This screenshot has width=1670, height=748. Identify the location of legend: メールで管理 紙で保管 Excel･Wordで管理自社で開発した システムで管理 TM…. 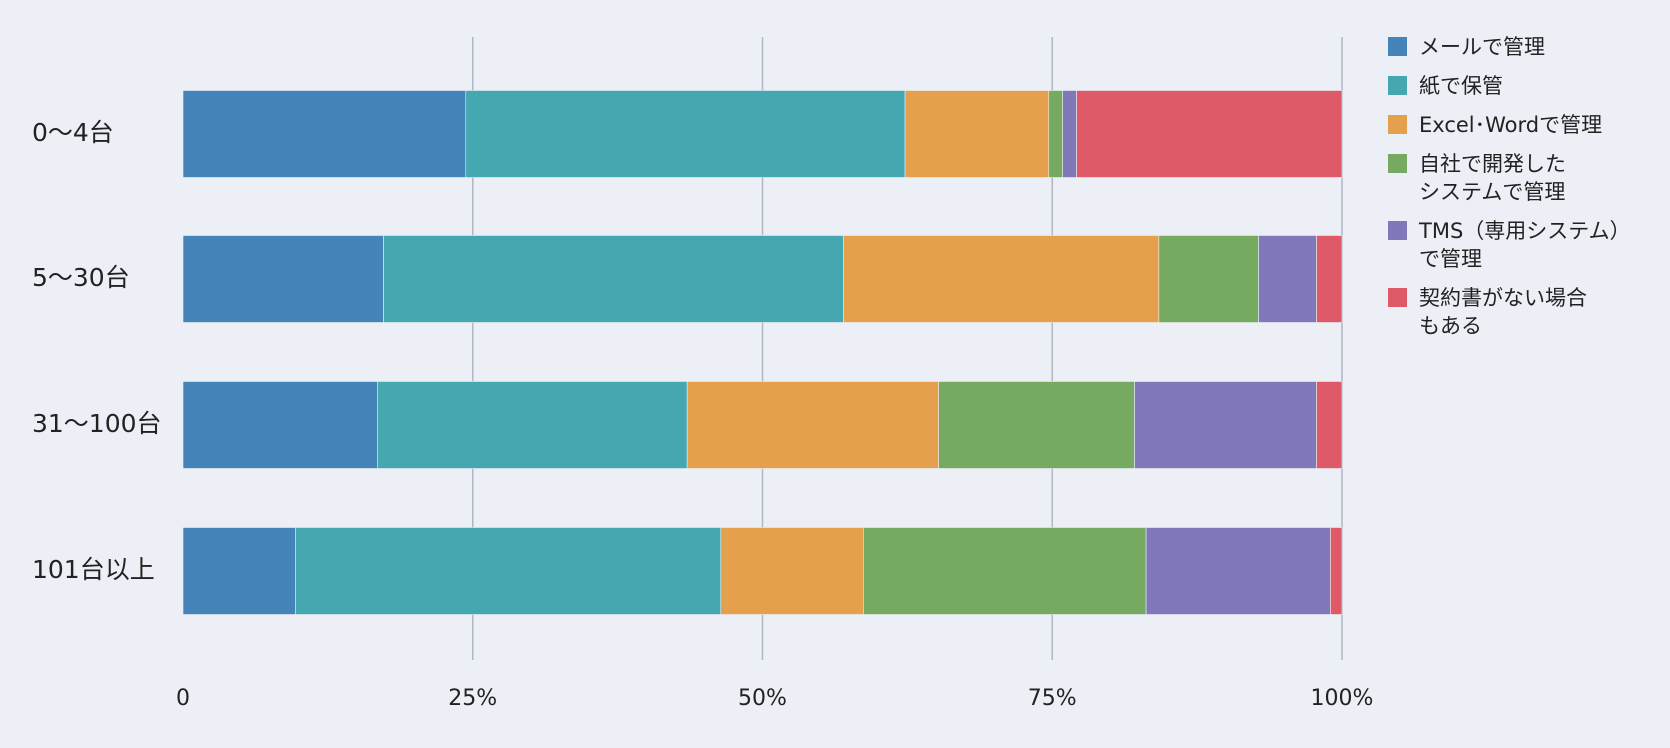
(1528, 192).